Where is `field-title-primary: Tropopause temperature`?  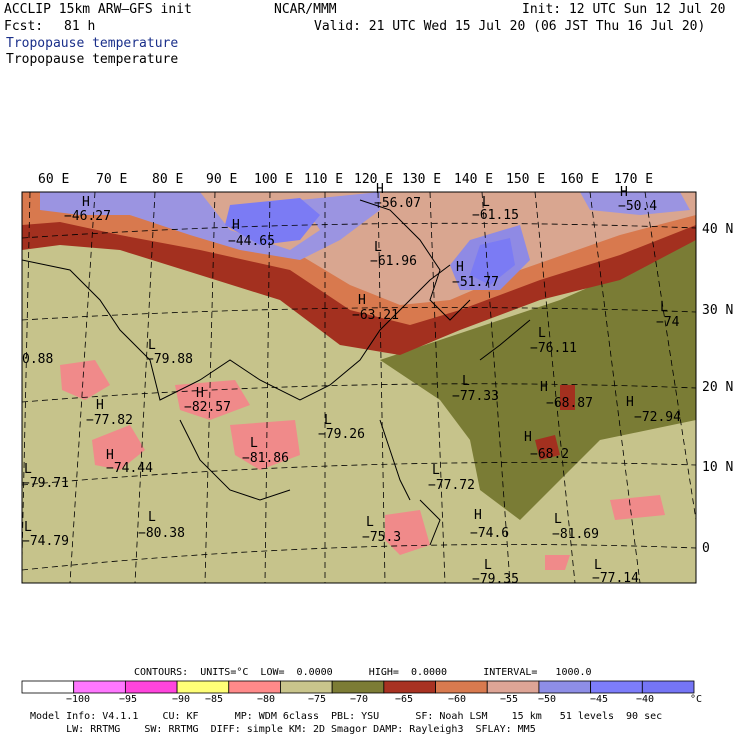 field-title-primary: Tropopause temperature is located at coordinates (92, 43).